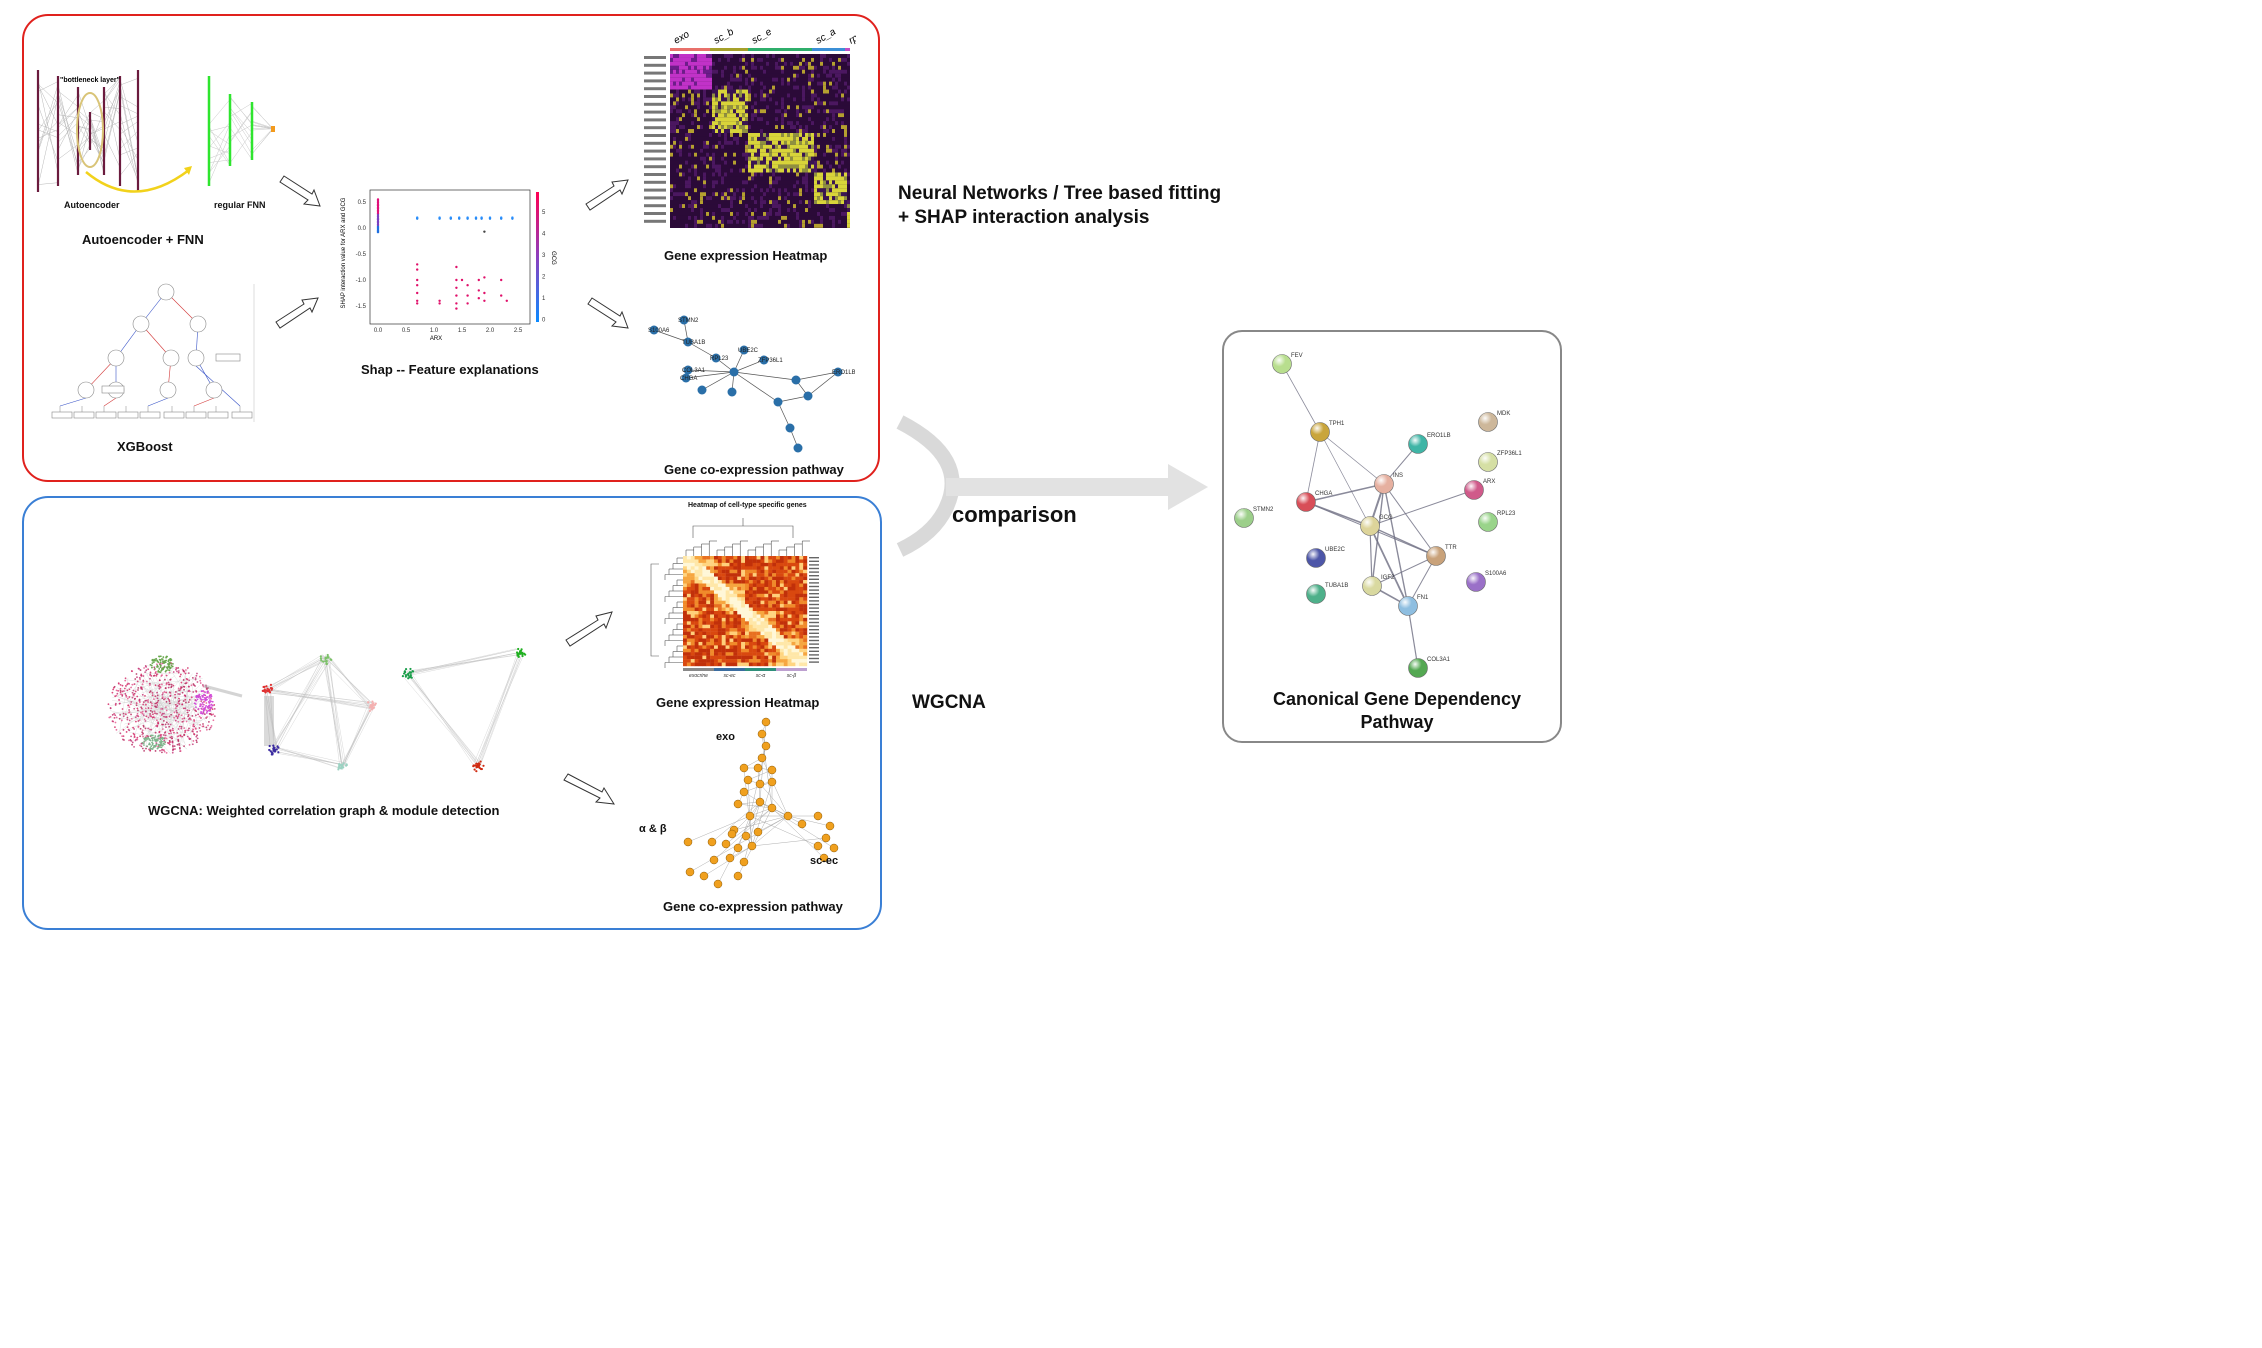  Describe the element at coordinates (298, 252) in the screenshot. I see `arrows-to-shap` at that location.